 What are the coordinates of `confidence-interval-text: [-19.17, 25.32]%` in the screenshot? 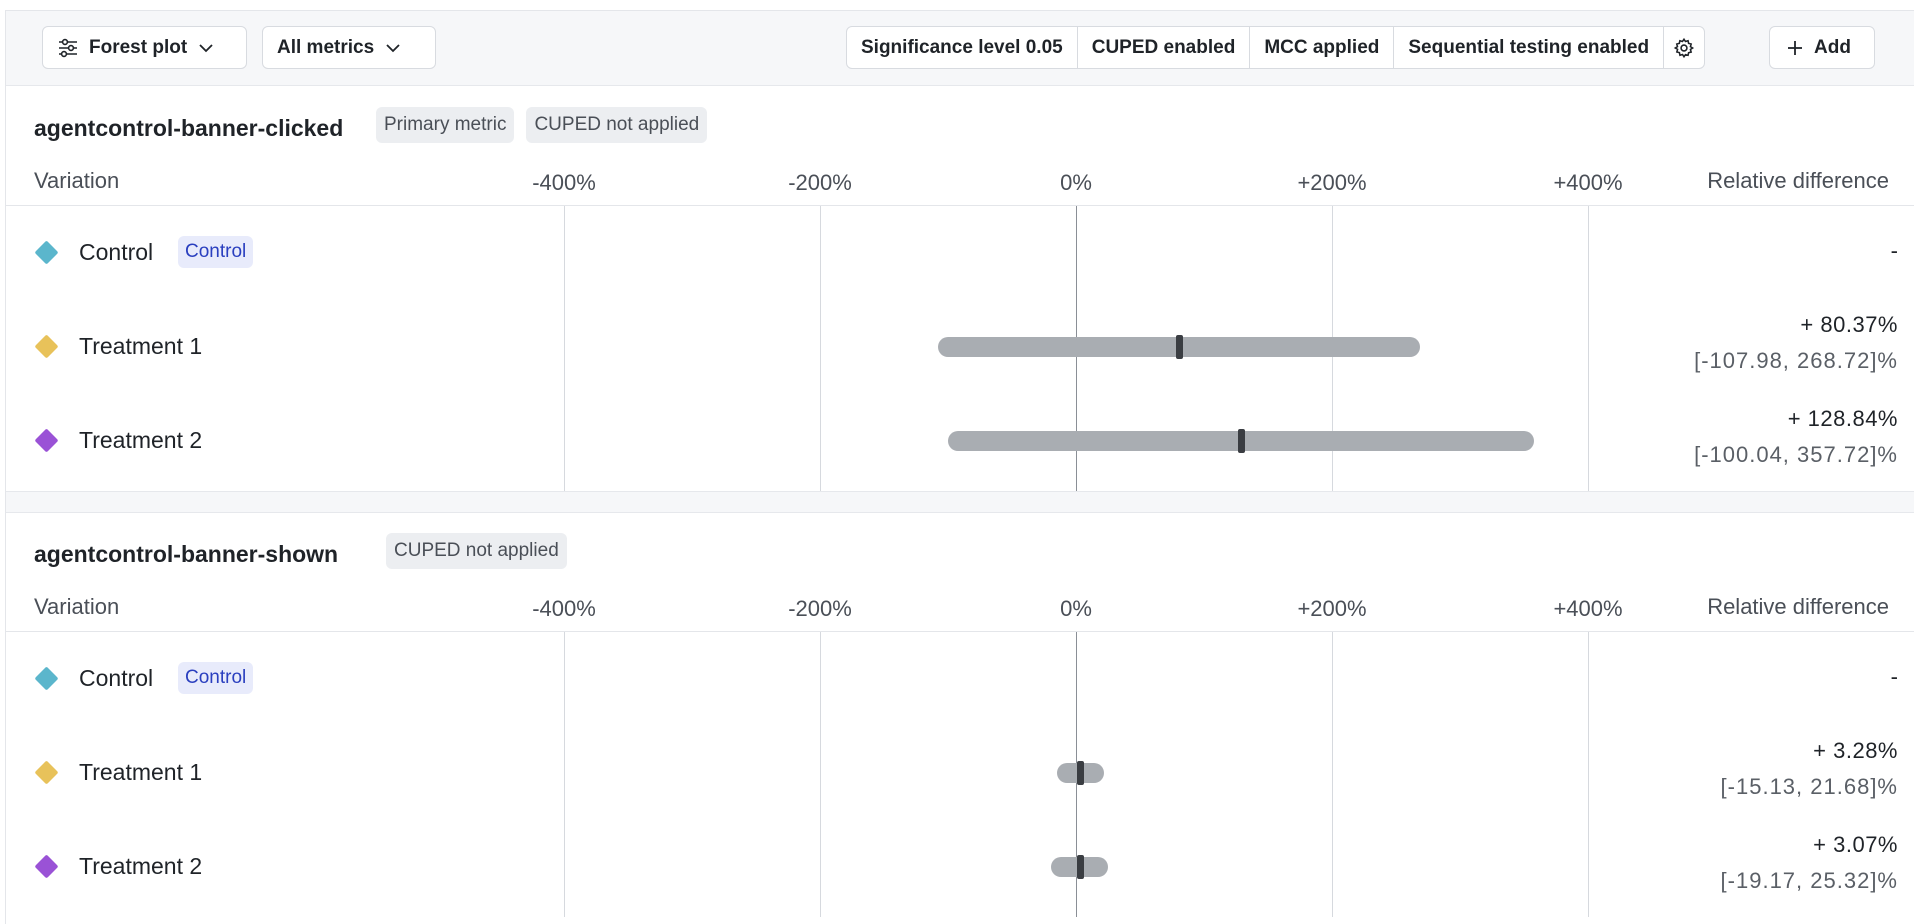 It's located at (1809, 880).